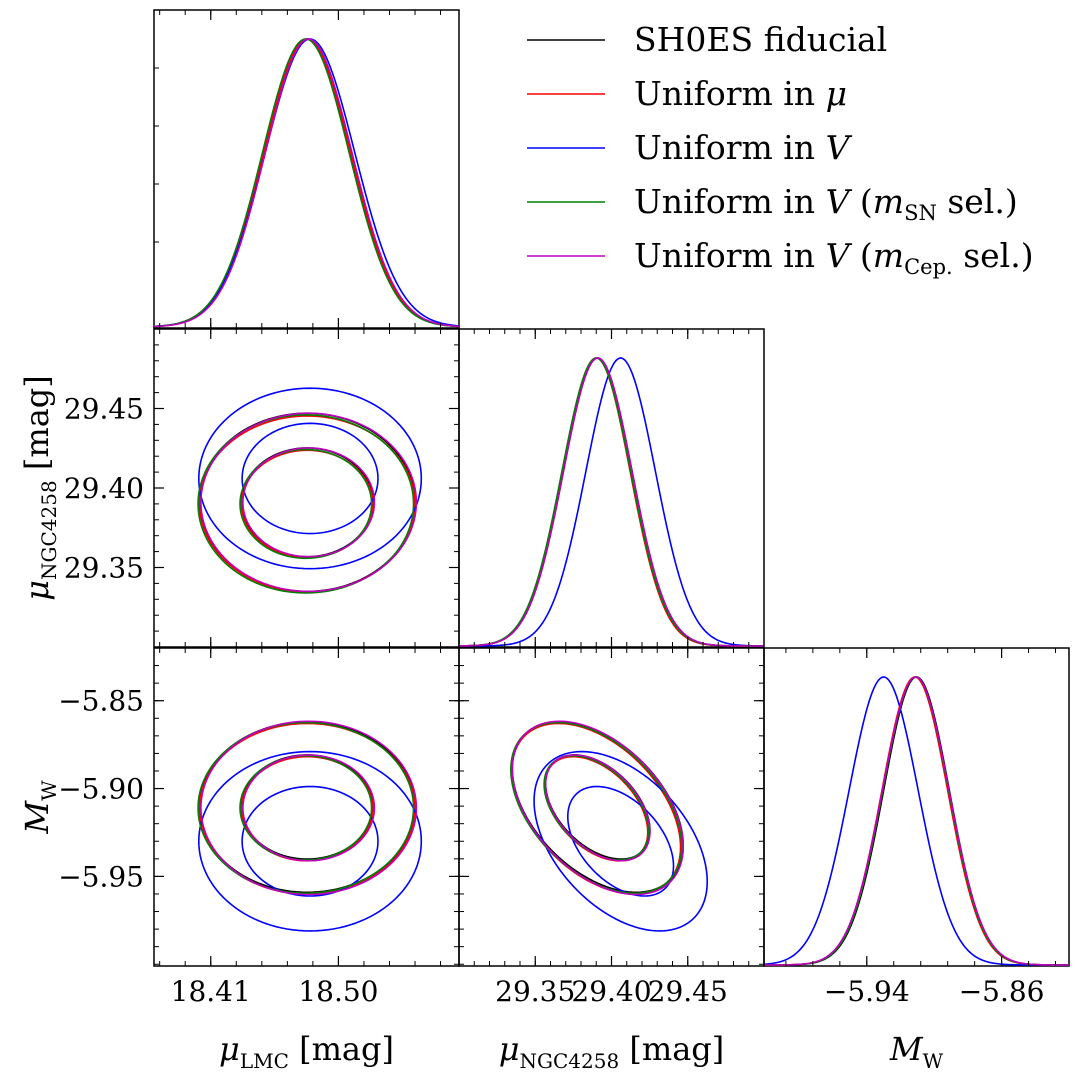 The width and height of the screenshot is (1079, 1079). I want to click on x-axis-label-mw: MW, so click(916, 1051).